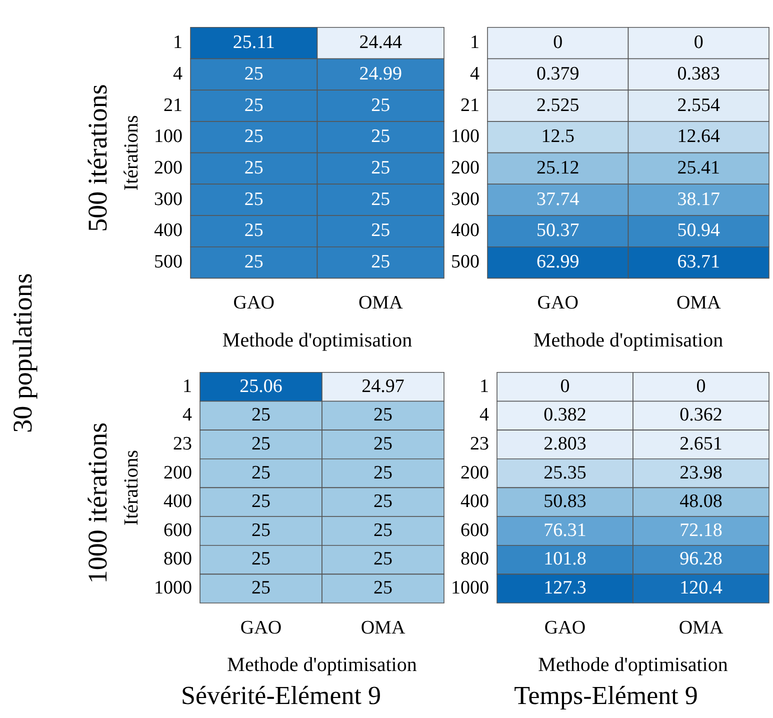 The height and width of the screenshot is (718, 773). What do you see at coordinates (383, 386) in the screenshot?
I see `data-label: 24.97` at bounding box center [383, 386].